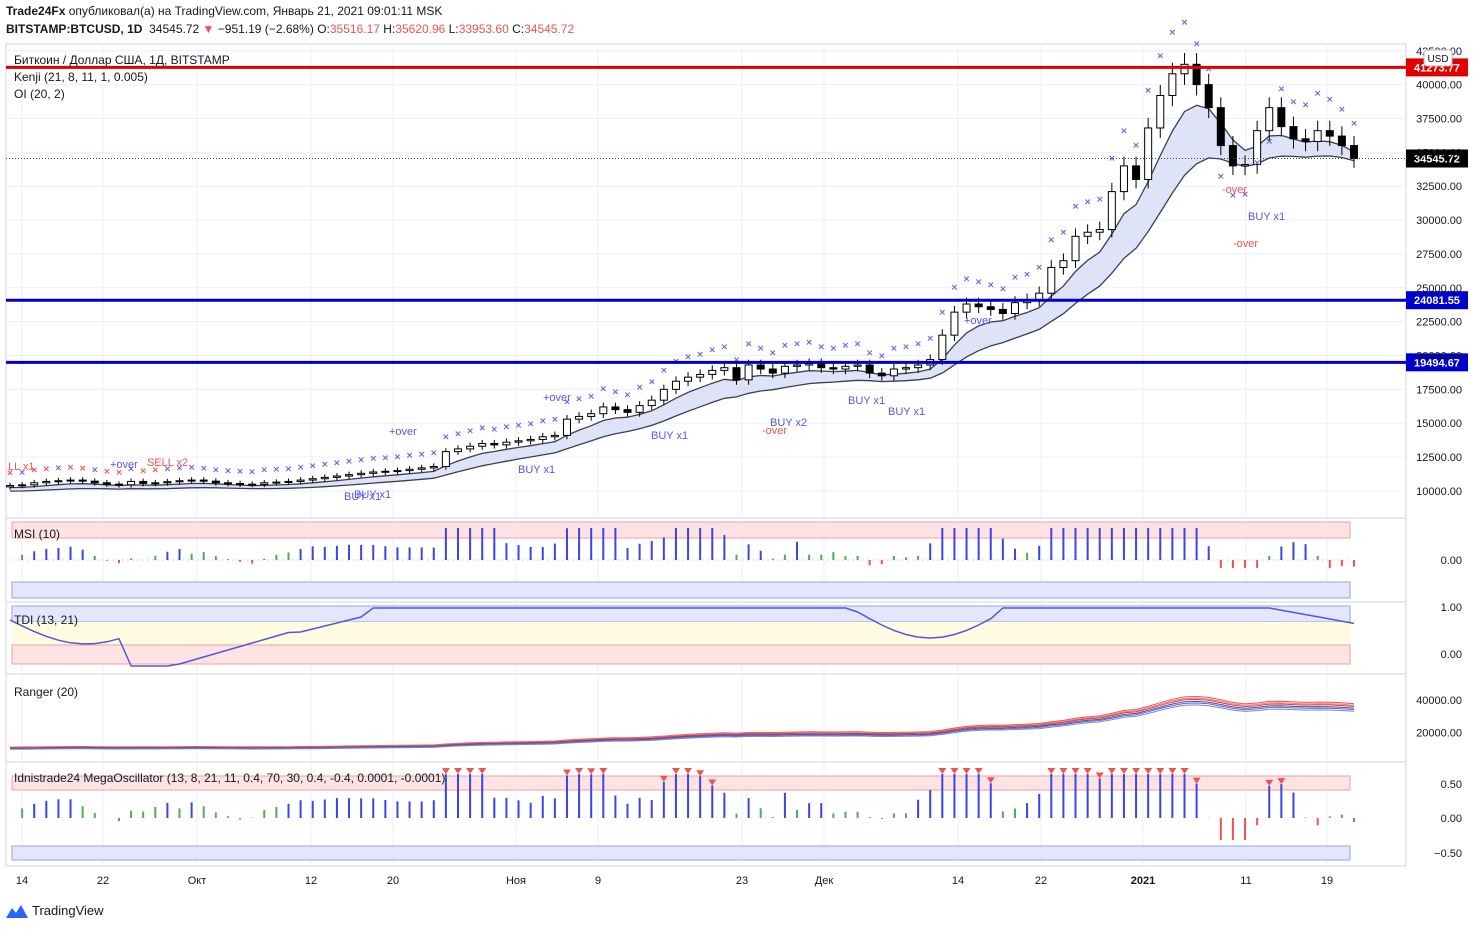 This screenshot has width=1475, height=930. What do you see at coordinates (372, 495) in the screenshot?
I see `signal-buy-b: BUY x1` at bounding box center [372, 495].